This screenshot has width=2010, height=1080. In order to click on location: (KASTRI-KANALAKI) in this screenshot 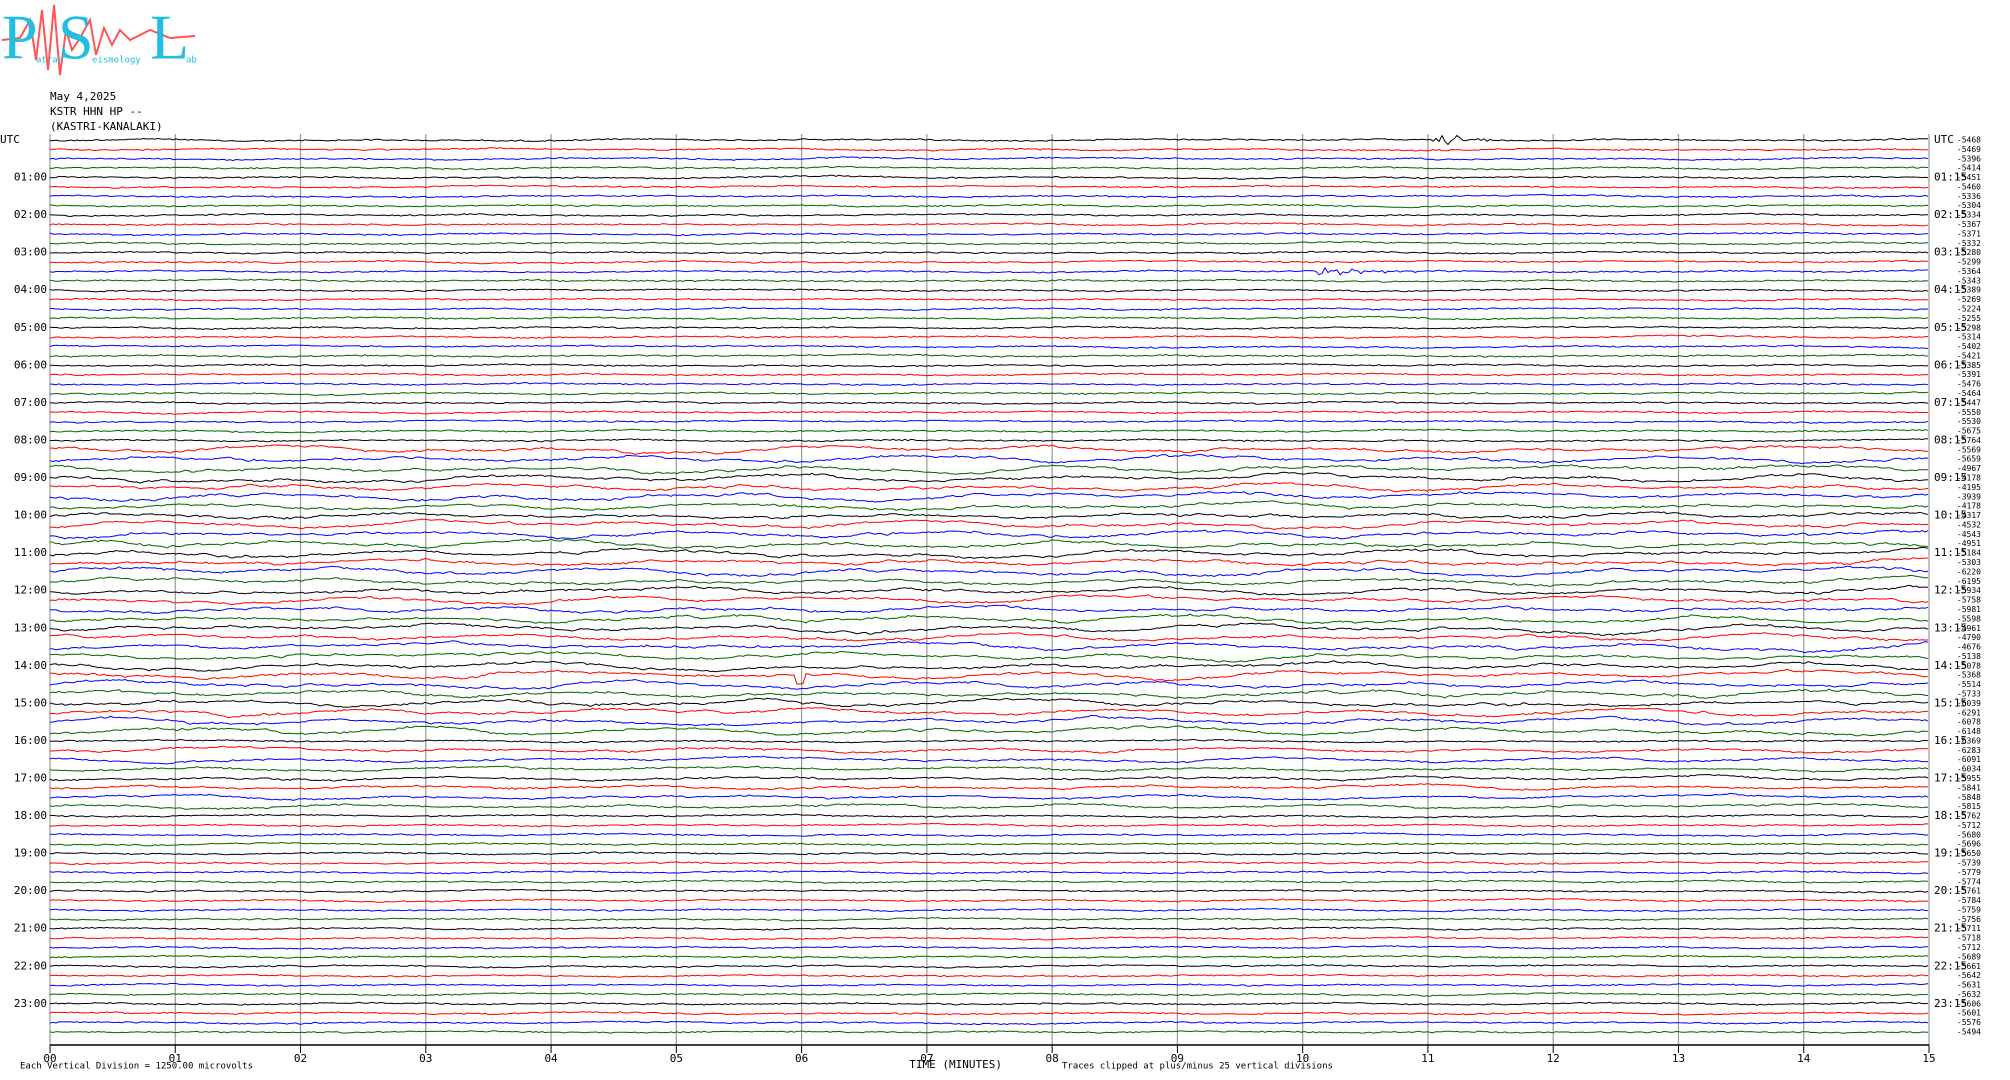, I will do `click(106, 126)`.